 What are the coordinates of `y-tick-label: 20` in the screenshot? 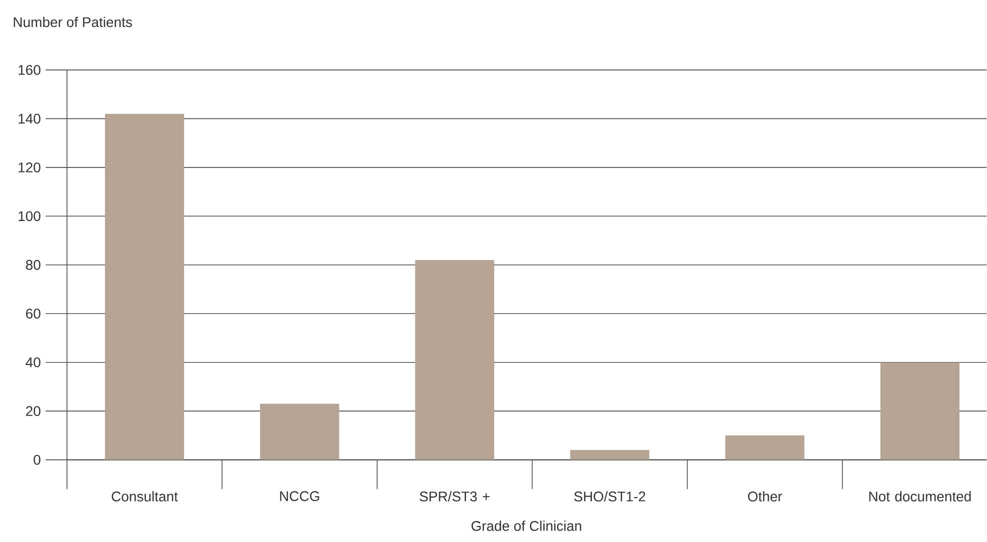 It's located at (33, 411).